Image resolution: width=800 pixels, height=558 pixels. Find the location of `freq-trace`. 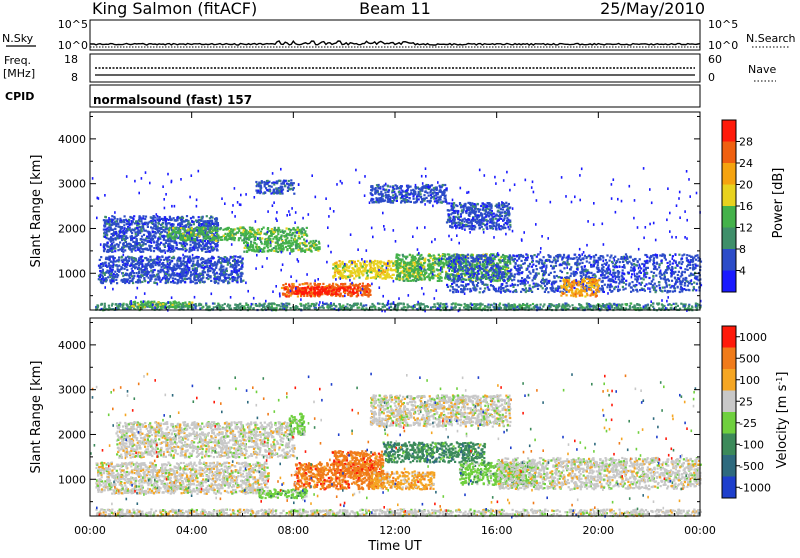

freq-trace is located at coordinates (395, 71).